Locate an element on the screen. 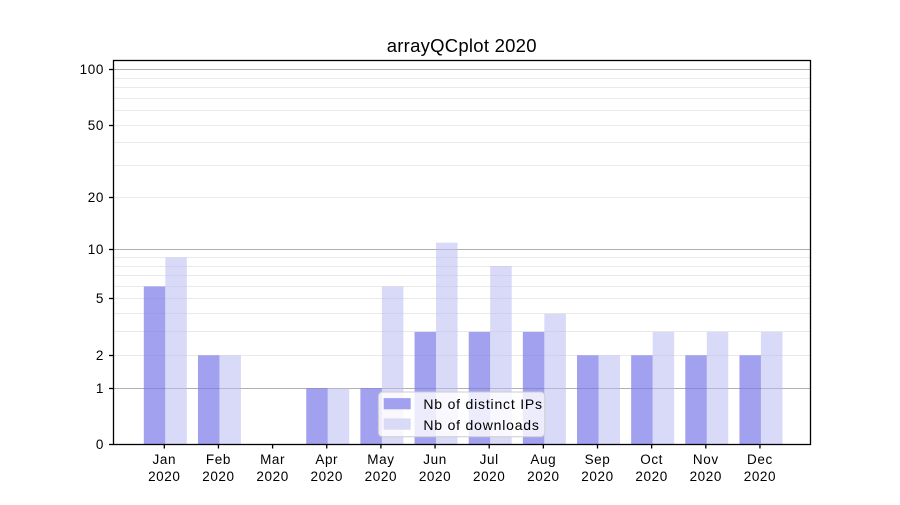  svg-text: May is located at coordinates (380, 459).